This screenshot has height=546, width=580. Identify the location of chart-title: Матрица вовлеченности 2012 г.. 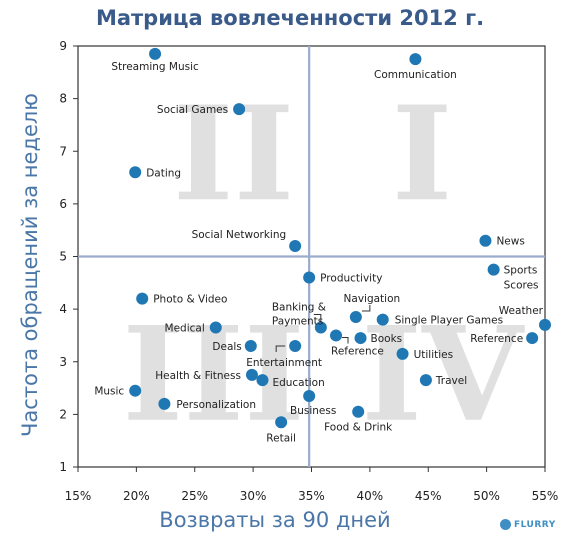
(290, 18).